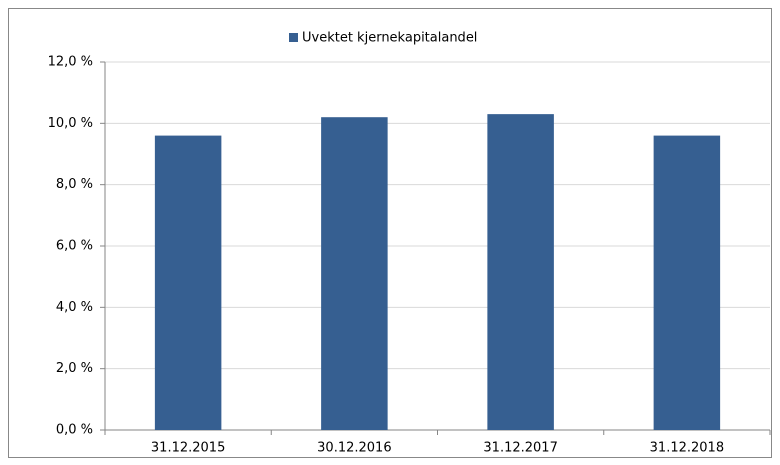 Image resolution: width=780 pixels, height=465 pixels. What do you see at coordinates (70, 123) in the screenshot?
I see `y-tick-label: 10,0 %` at bounding box center [70, 123].